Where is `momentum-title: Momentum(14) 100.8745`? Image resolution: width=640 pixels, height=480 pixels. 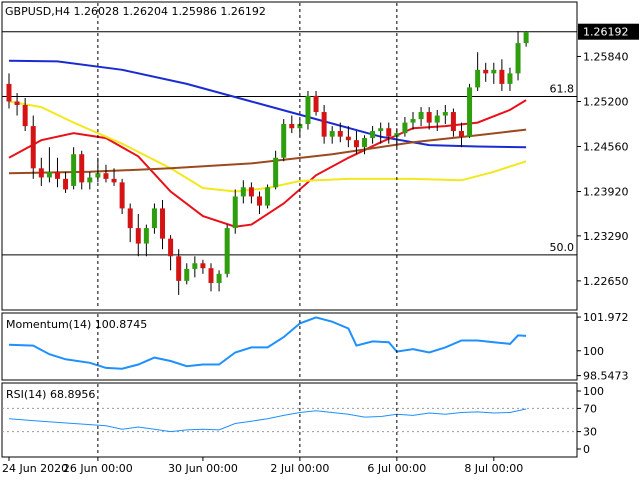
momentum-title: Momentum(14) 100.8745 is located at coordinates (76, 324).